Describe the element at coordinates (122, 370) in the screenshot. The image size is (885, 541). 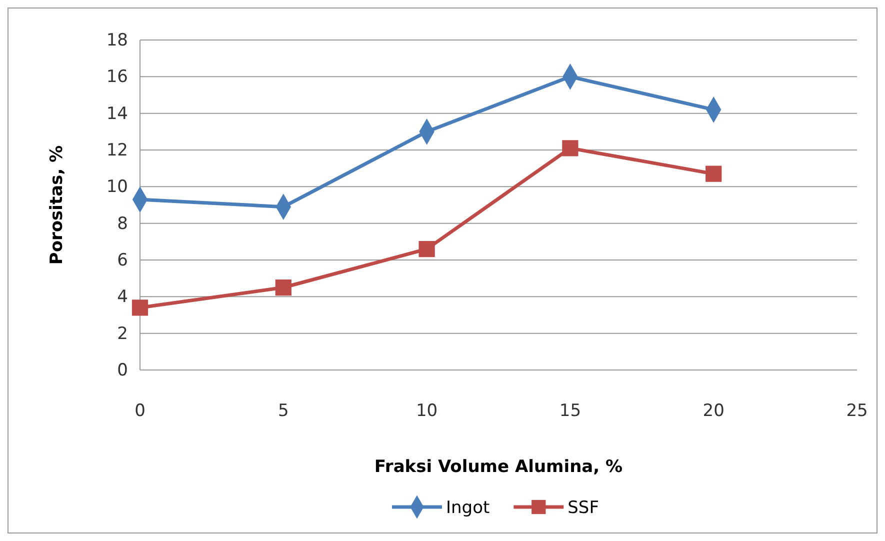
I see `y-tick-label: 0` at that location.